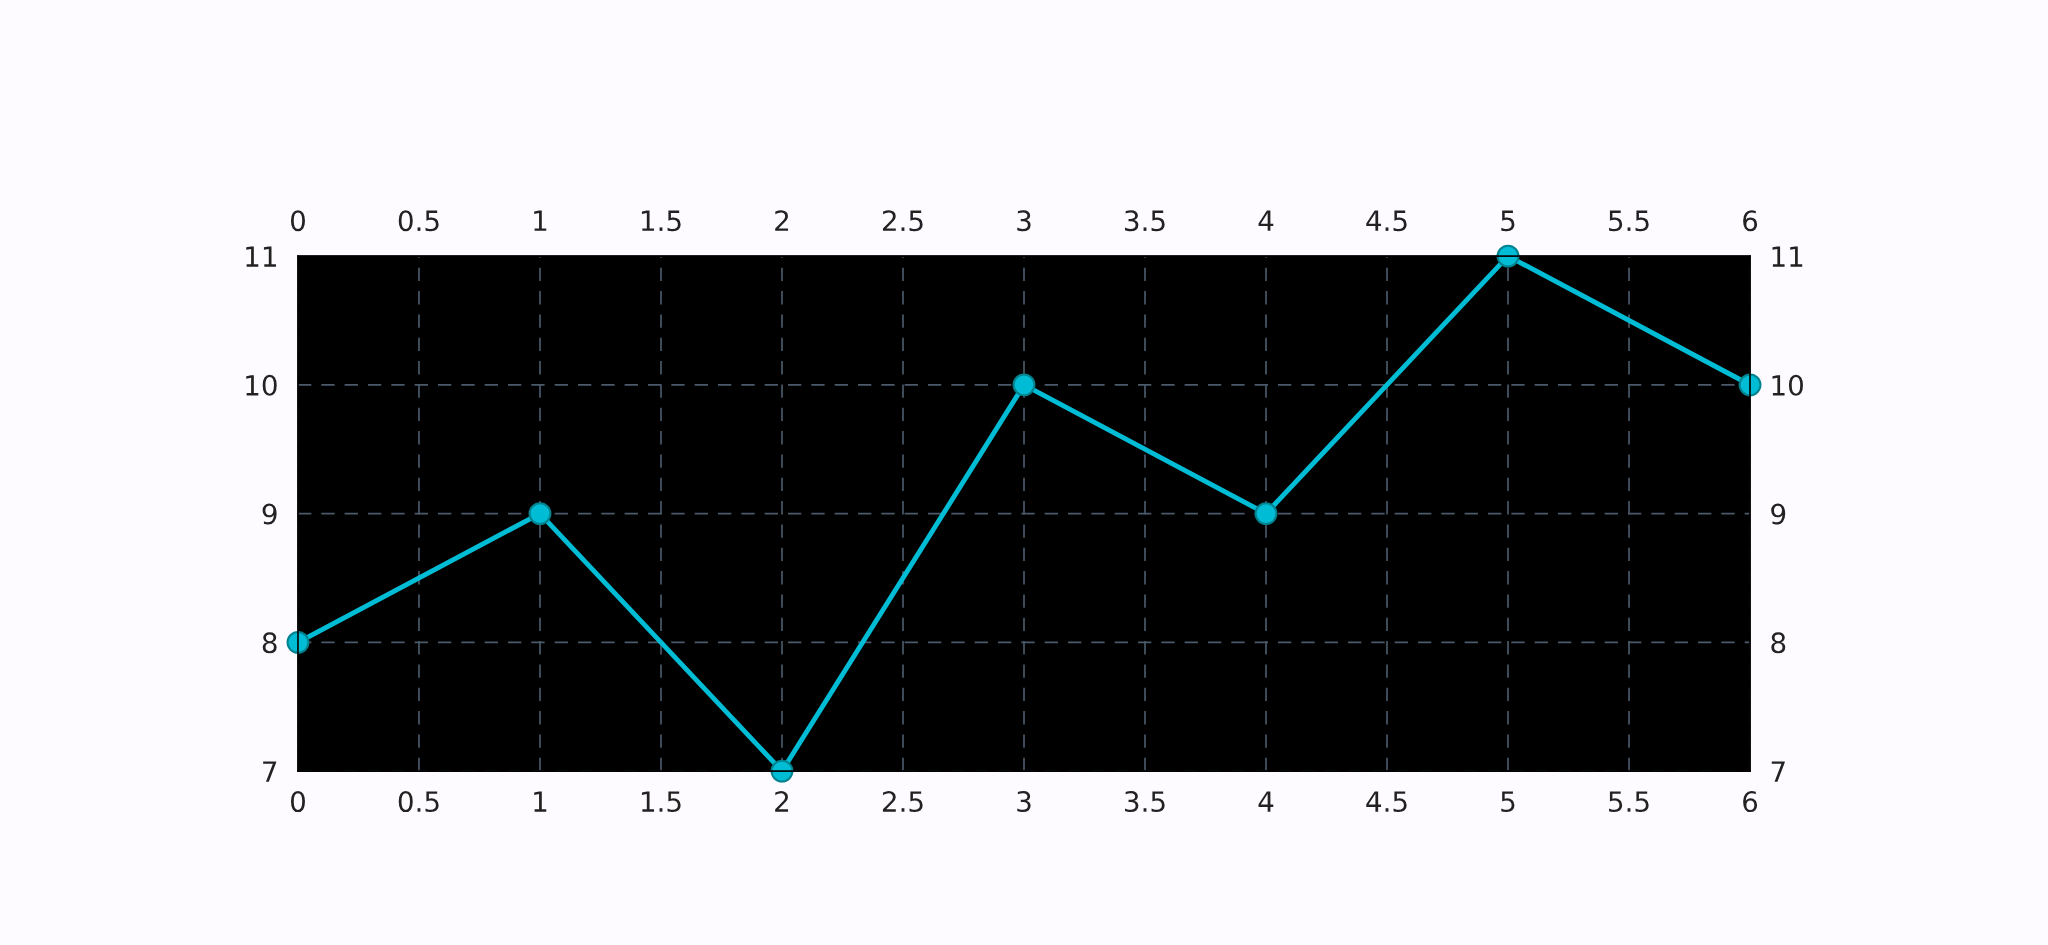  I want to click on y-tick-label: 10, so click(261, 385).